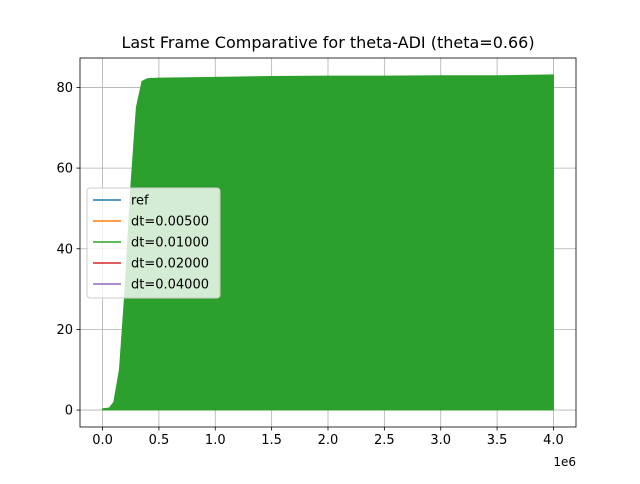  I want to click on legend-label: dt=0.01000, so click(170, 243).